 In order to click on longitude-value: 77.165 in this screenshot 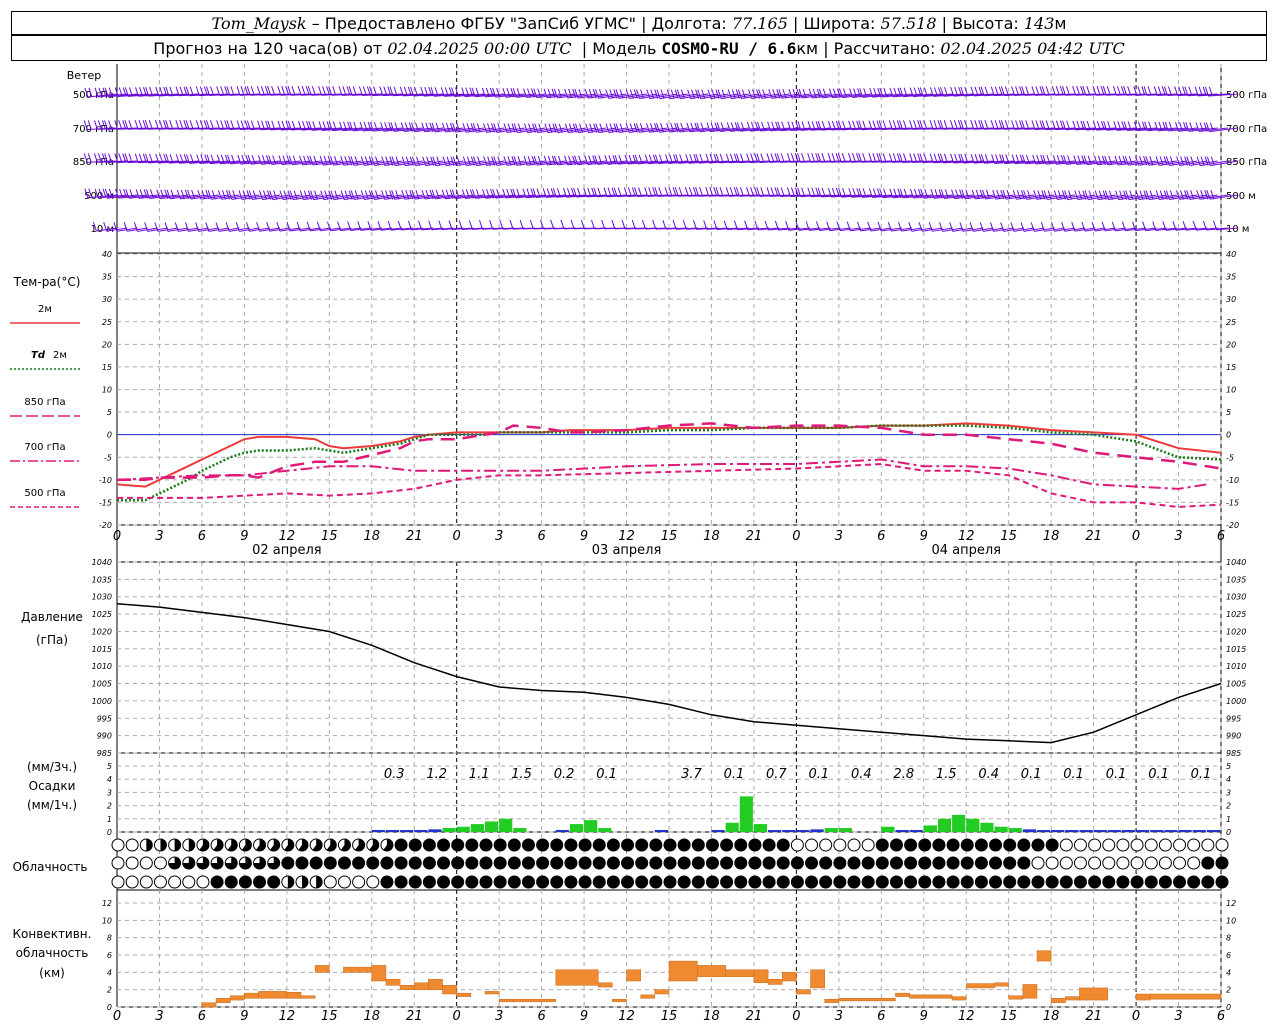, I will do `click(759, 23)`.